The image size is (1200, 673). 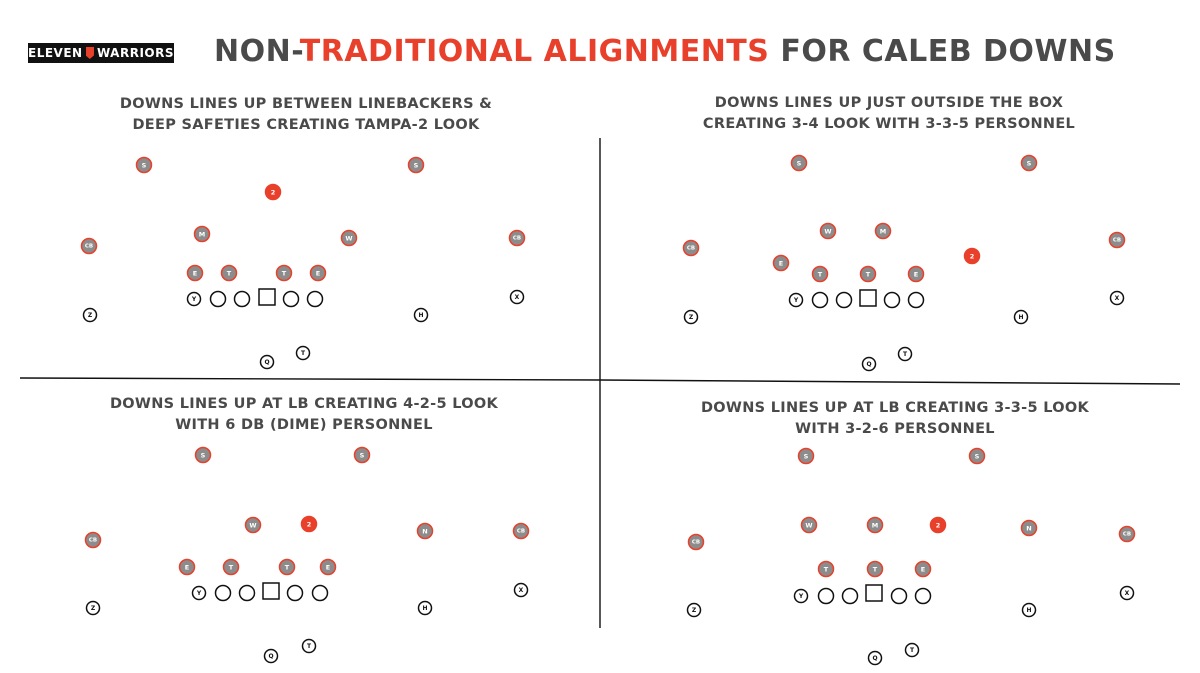 What do you see at coordinates (90, 315) in the screenshot?
I see `offense-label: Z` at bounding box center [90, 315].